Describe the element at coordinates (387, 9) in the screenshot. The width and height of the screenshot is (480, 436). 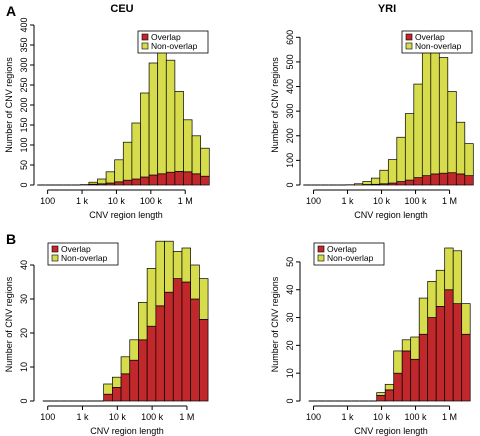
I see `chart-title: YRI` at that location.